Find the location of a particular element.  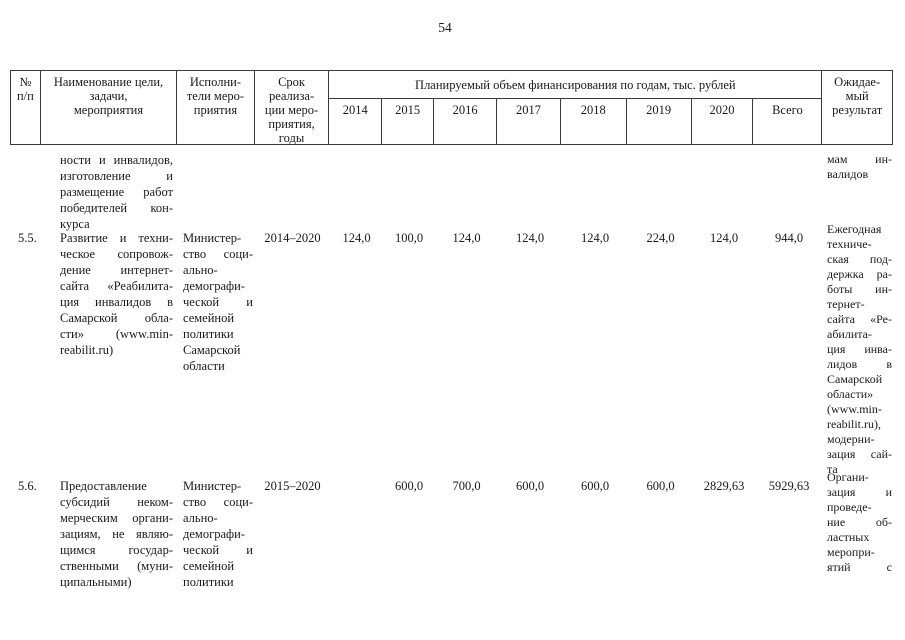

cell-value-2015: 100,0 is located at coordinates (409, 238).